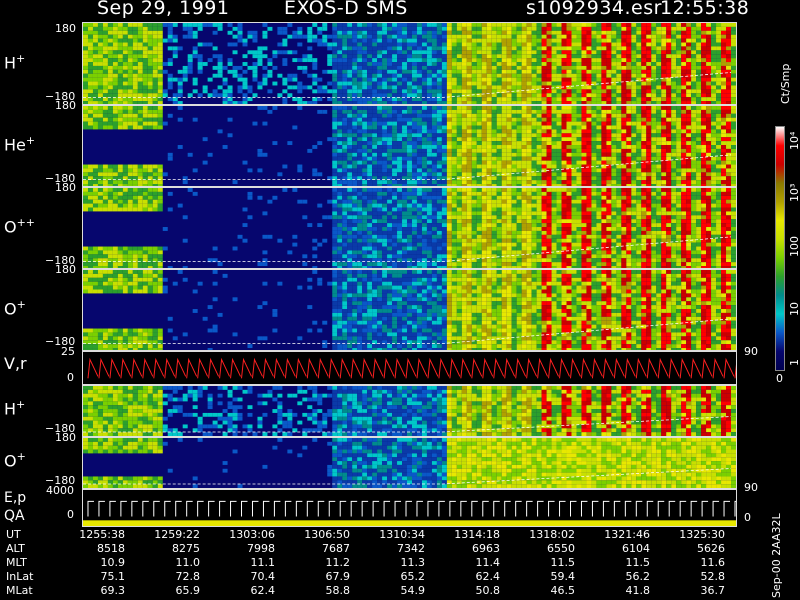 This screenshot has height=600, width=800. Describe the element at coordinates (362, 591) in the screenshot. I see `table-row: MLat 69.3 65.9 62.4 58.8 54.9 50.8 46.5 41.8 36.7` at that location.